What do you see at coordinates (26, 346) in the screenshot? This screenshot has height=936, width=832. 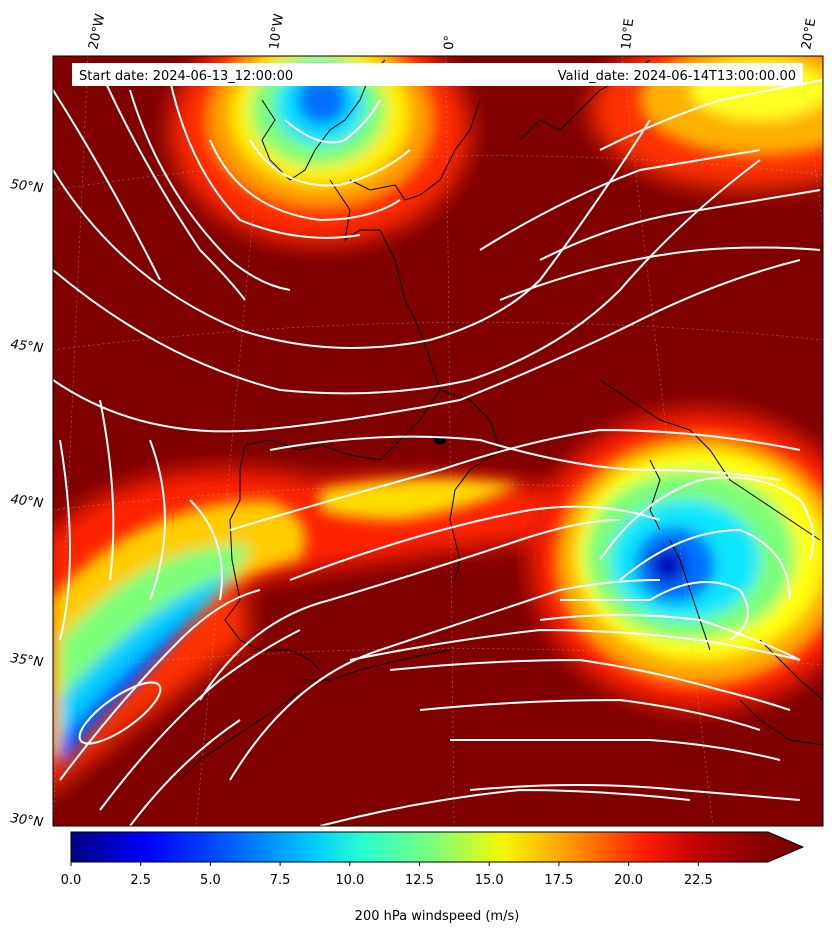 I see `lat-label-45n: 45°N` at bounding box center [26, 346].